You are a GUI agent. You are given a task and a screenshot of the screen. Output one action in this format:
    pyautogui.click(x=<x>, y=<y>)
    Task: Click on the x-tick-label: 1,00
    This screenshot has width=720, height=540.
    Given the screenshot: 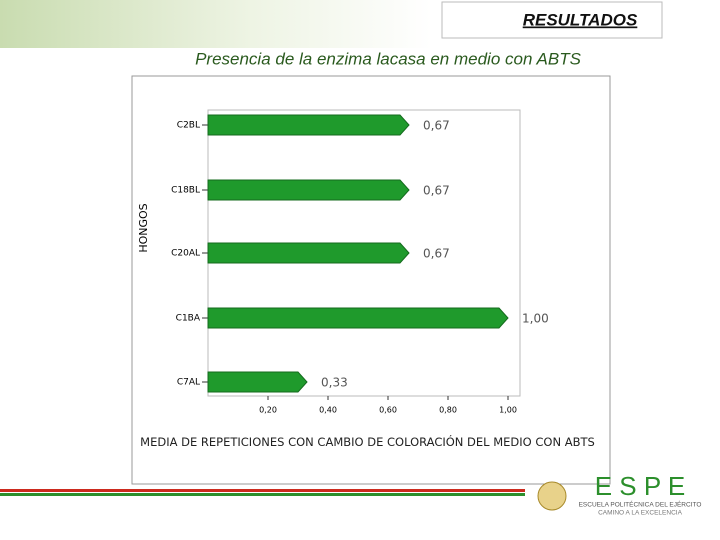 What is the action you would take?
    pyautogui.click(x=508, y=410)
    